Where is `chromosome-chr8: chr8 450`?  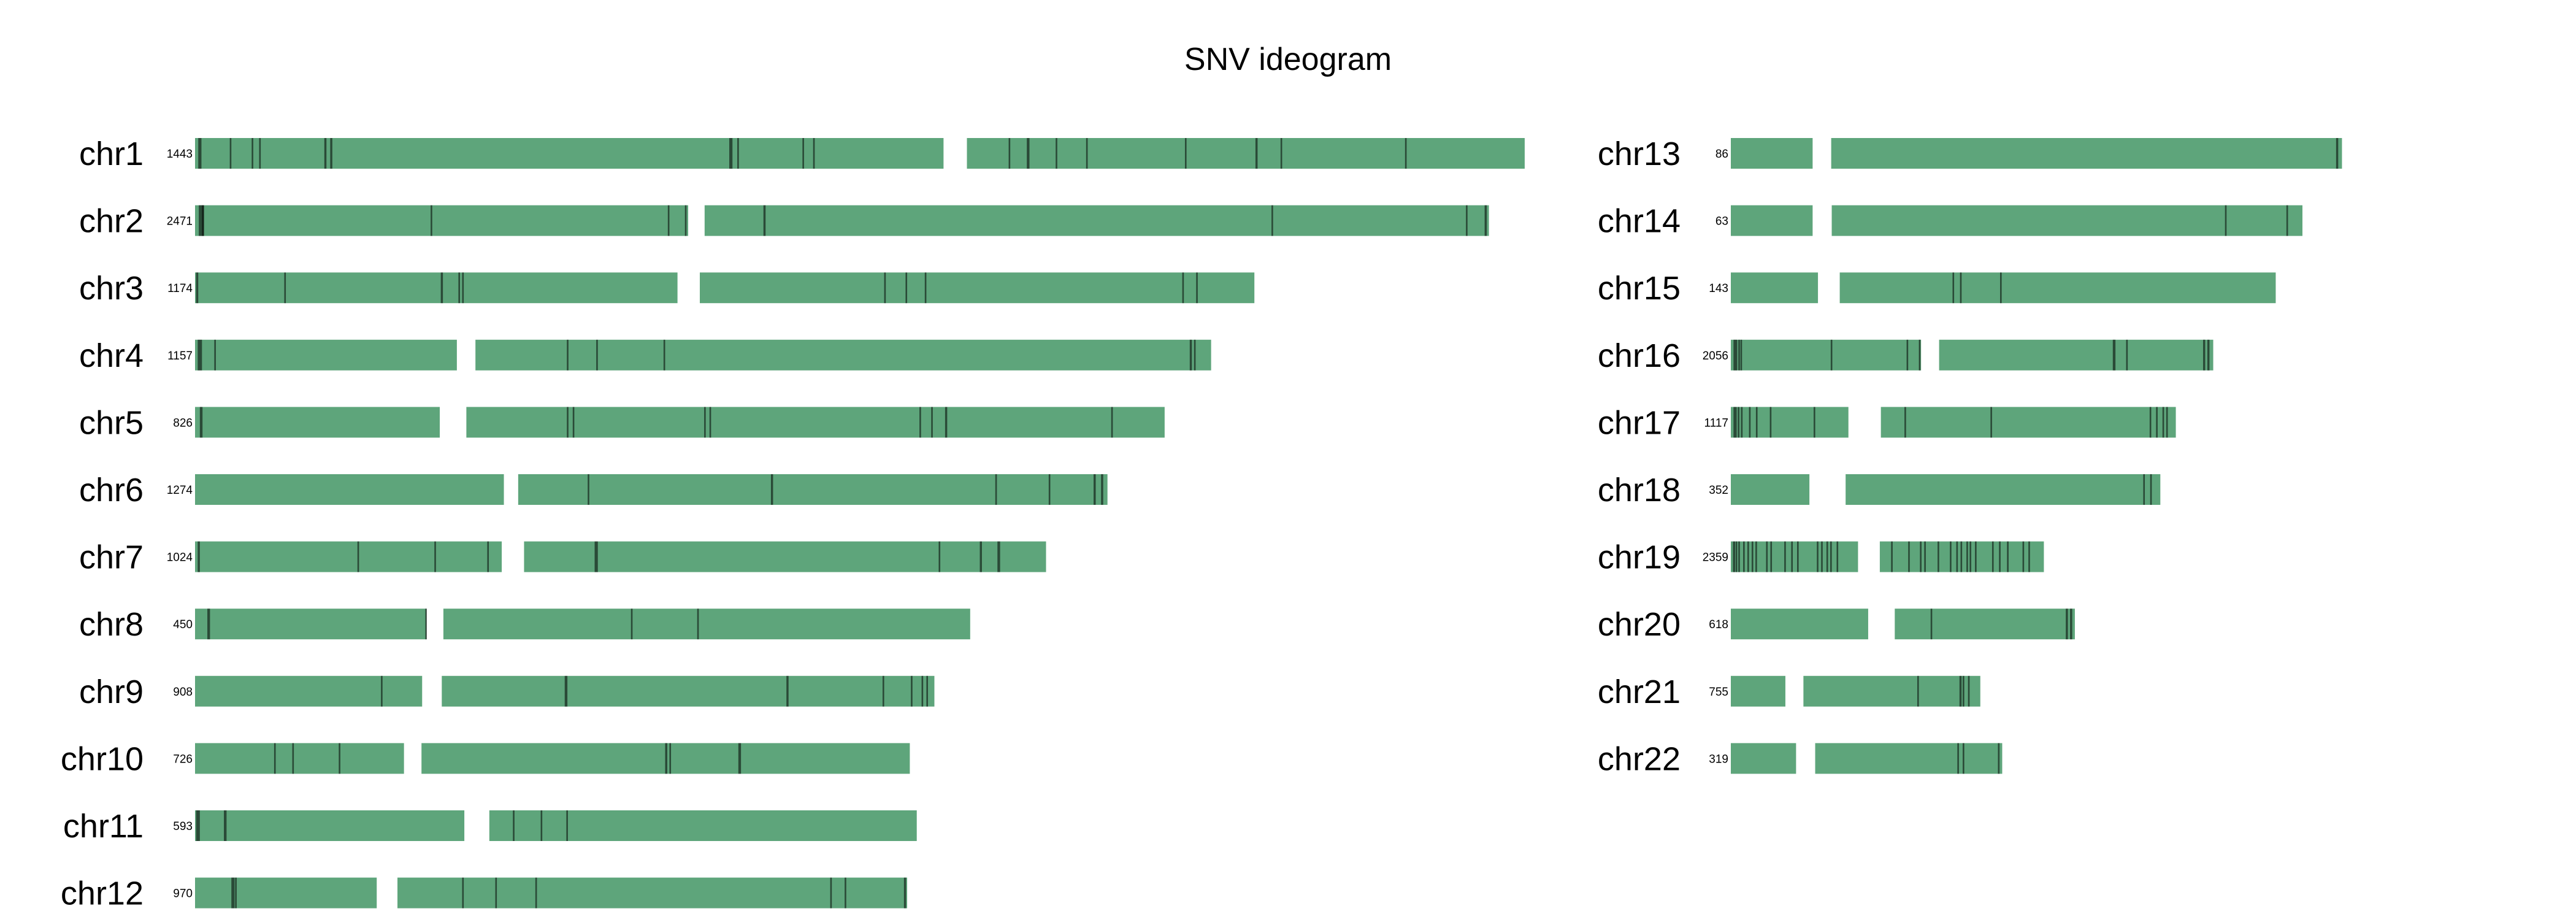
chromosome-chr8: chr8 450 is located at coordinates (524, 624).